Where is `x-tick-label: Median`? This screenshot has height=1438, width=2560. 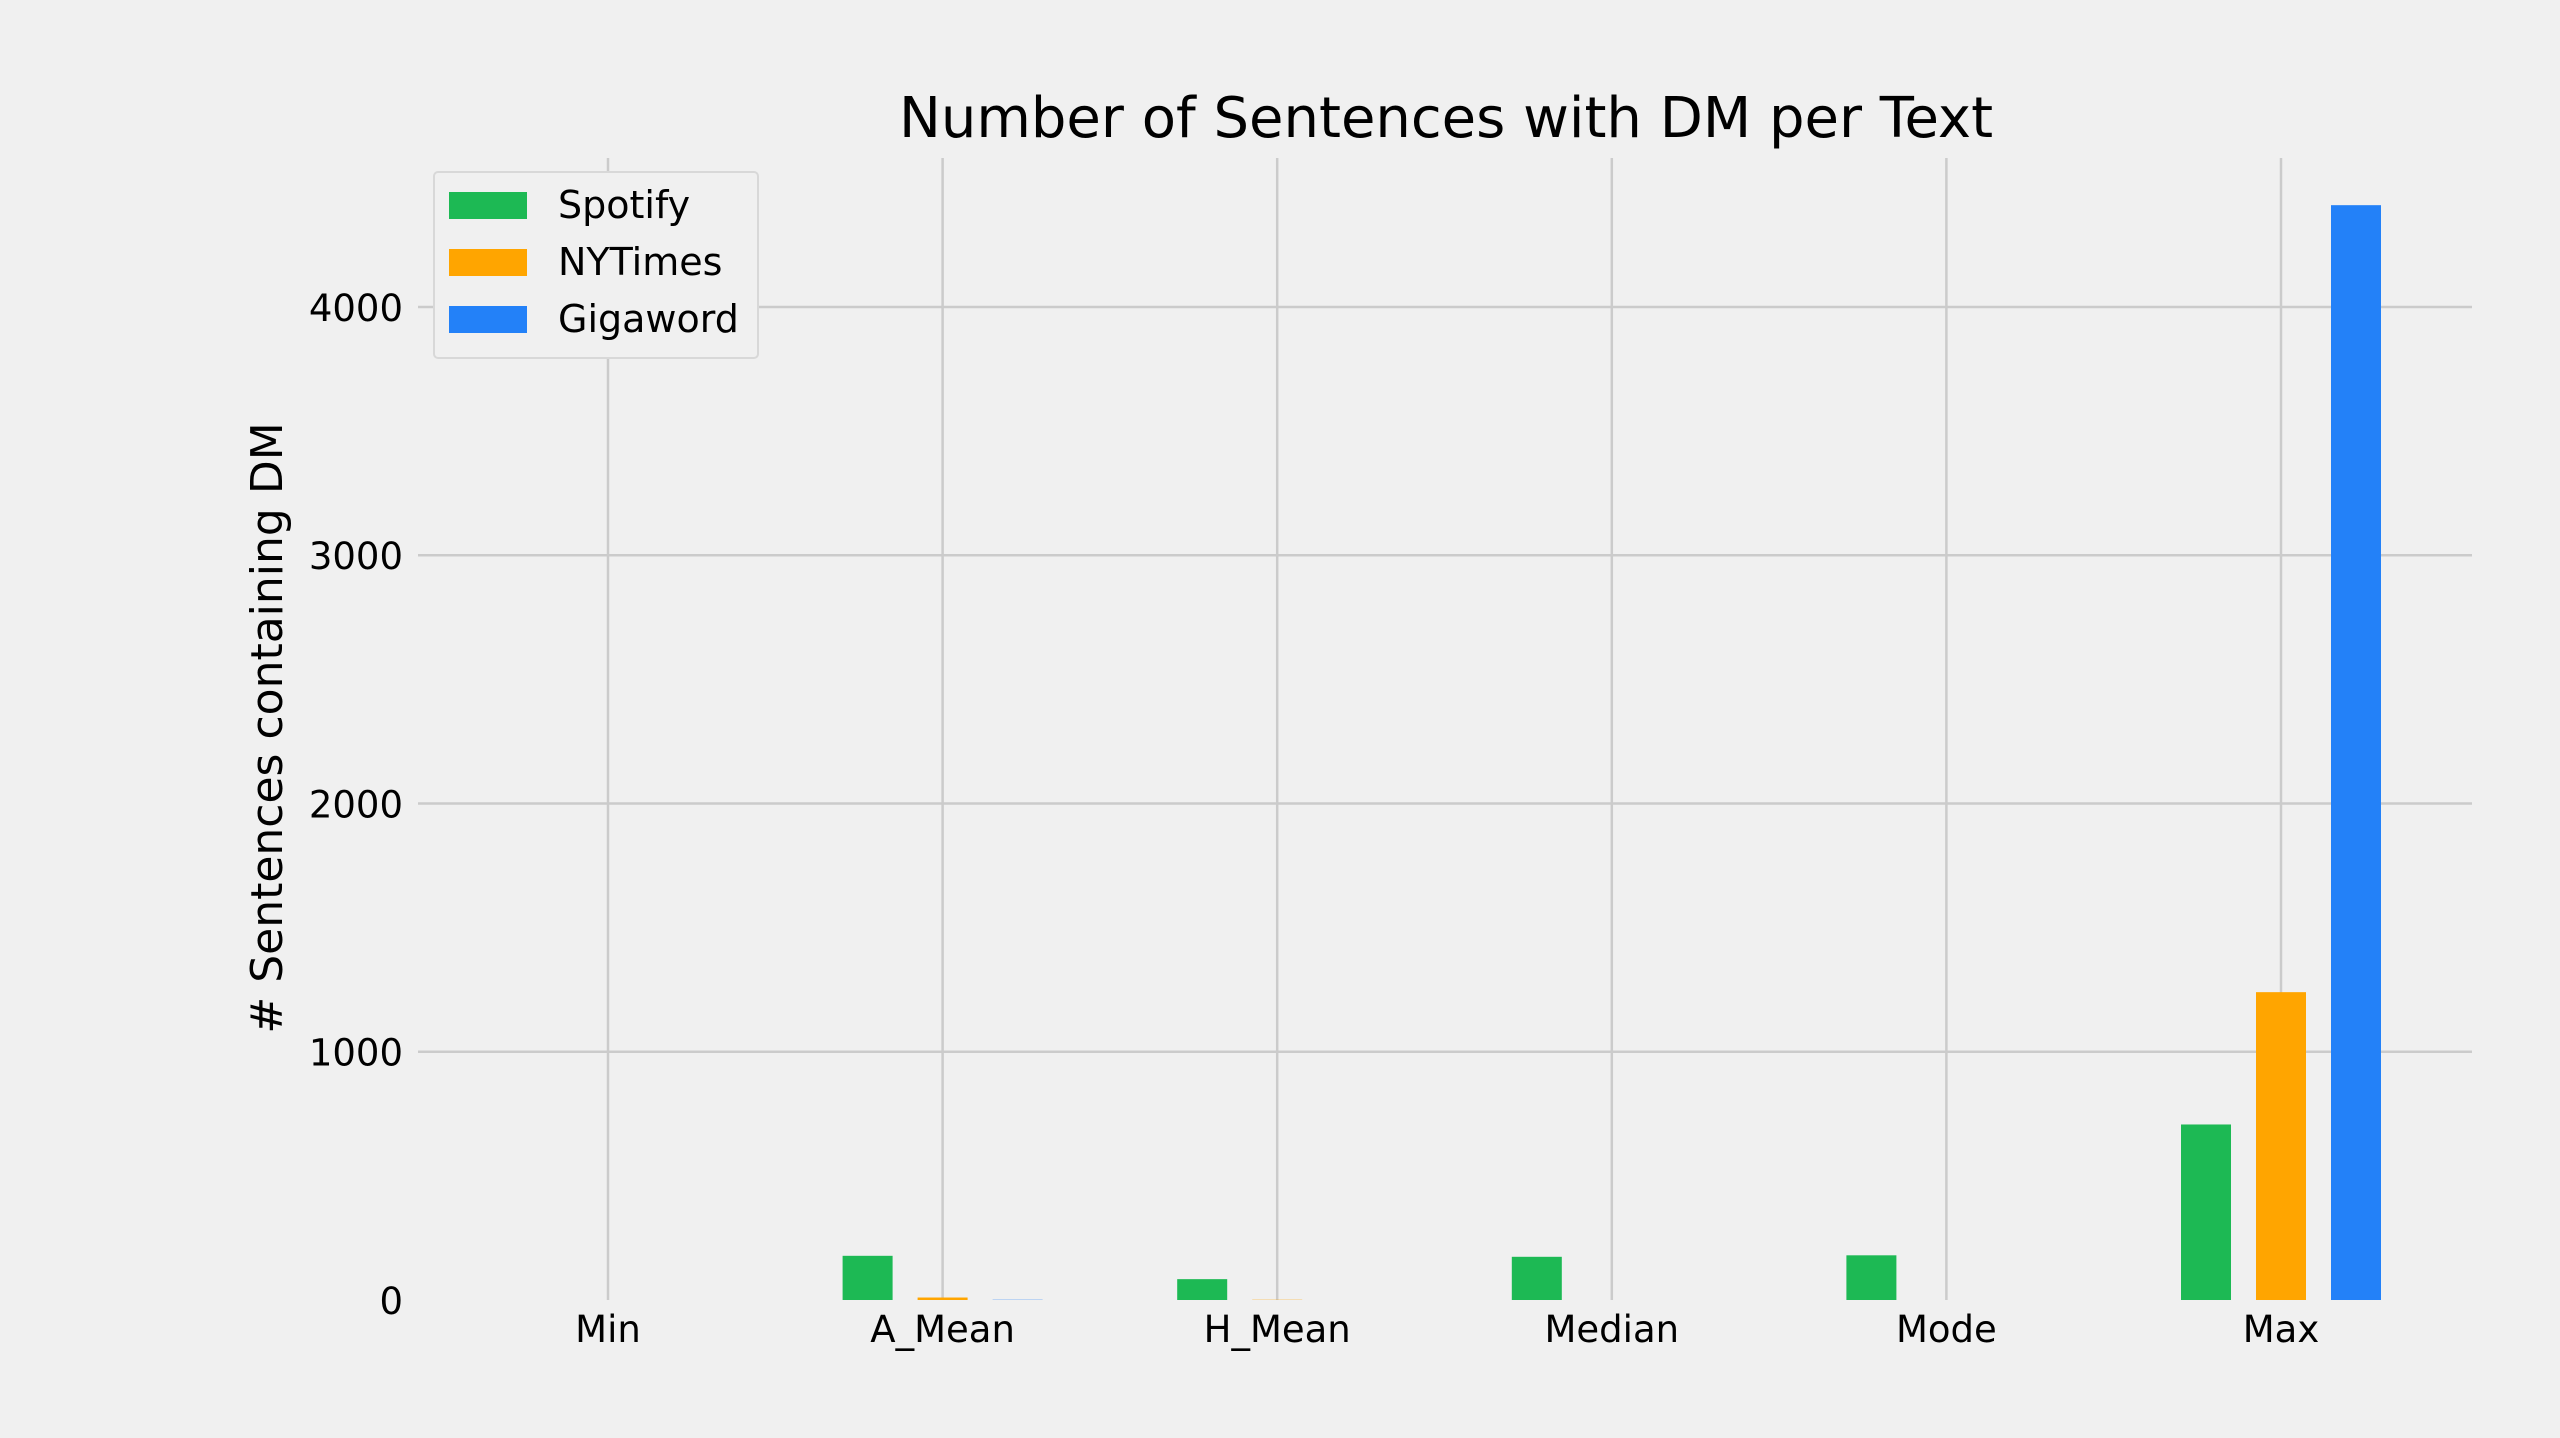 x-tick-label: Median is located at coordinates (1612, 1329).